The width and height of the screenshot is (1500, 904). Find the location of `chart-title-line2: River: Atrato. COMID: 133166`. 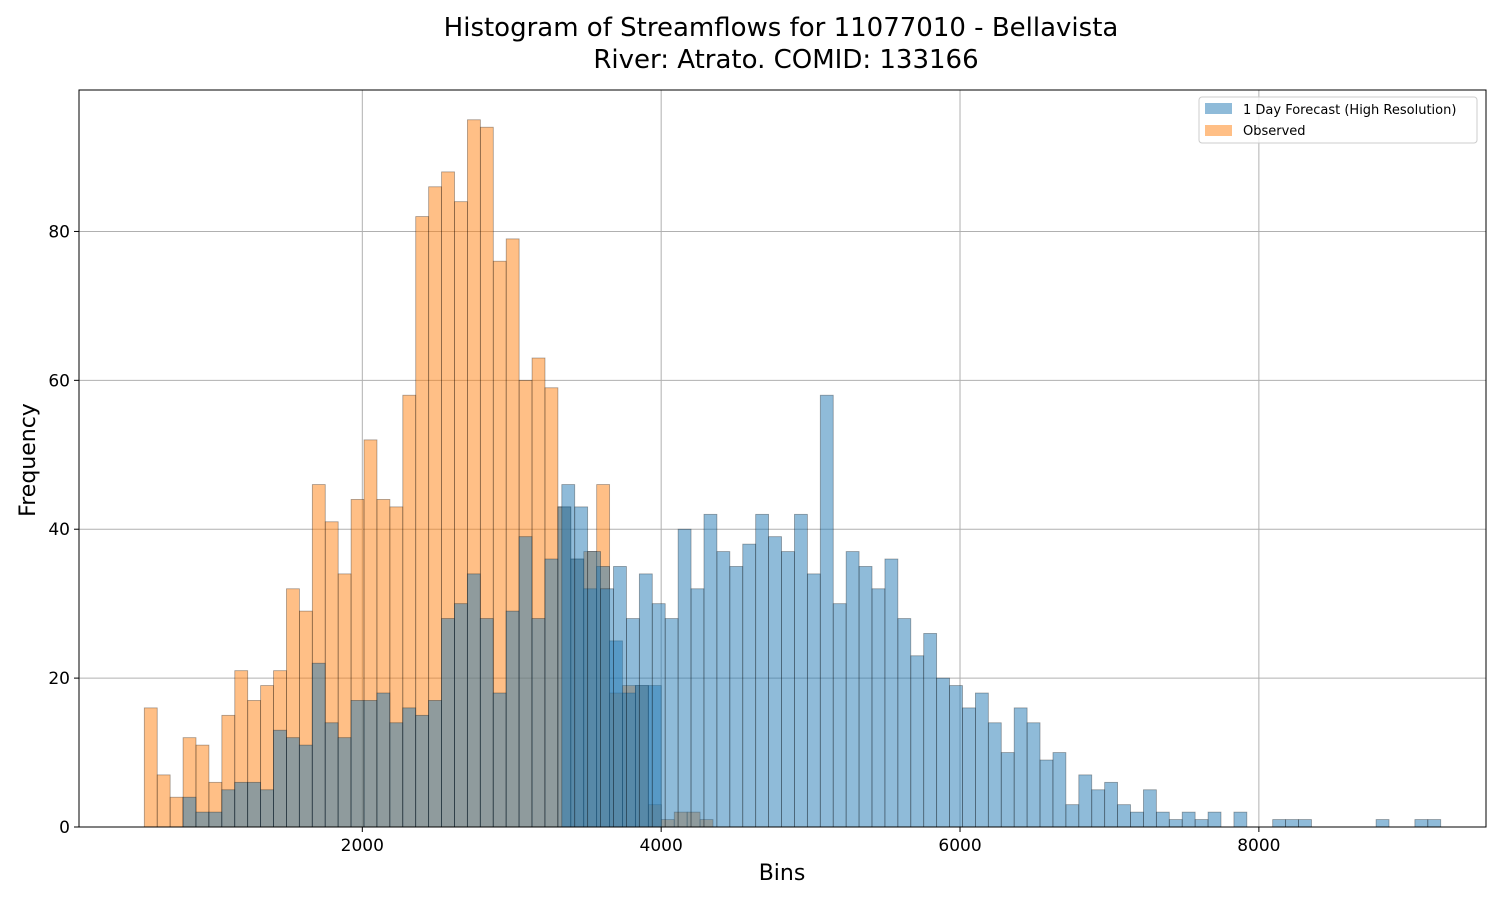

chart-title-line2: River: Atrato. COMID: 133166 is located at coordinates (785, 60).